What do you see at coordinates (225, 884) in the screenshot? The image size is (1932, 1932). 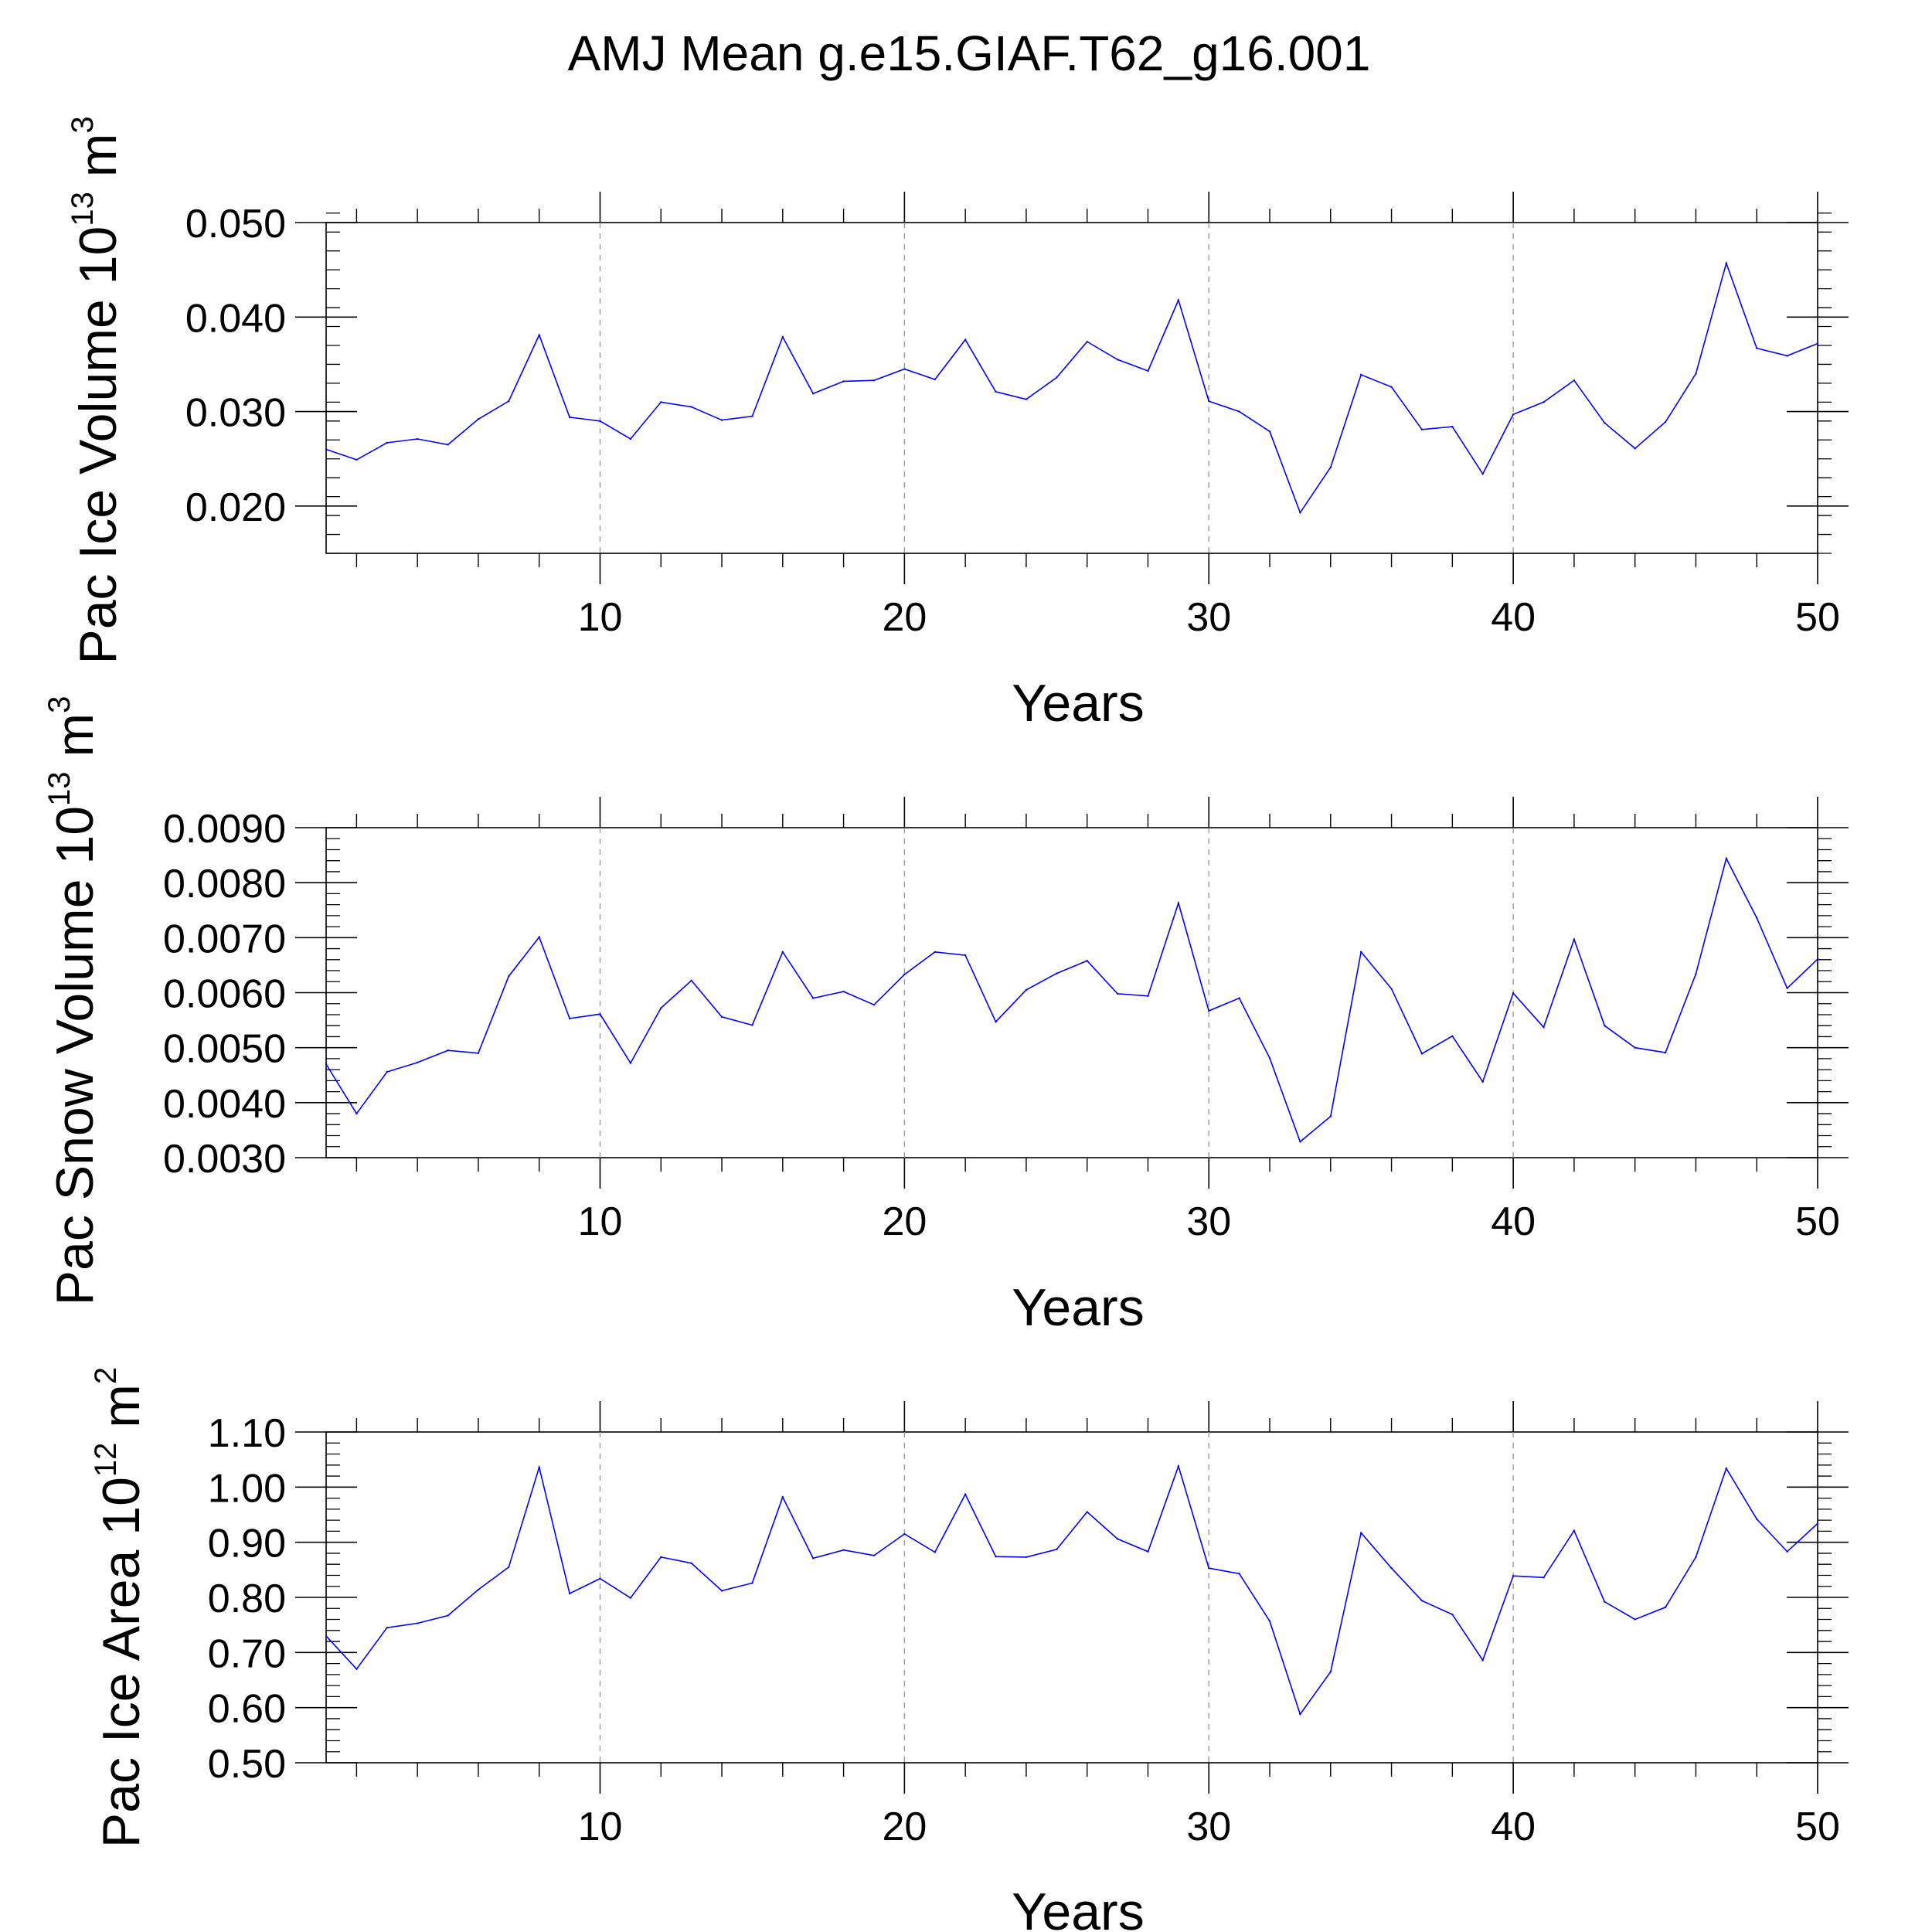 I see `y-tick-label: 0.0080` at bounding box center [225, 884].